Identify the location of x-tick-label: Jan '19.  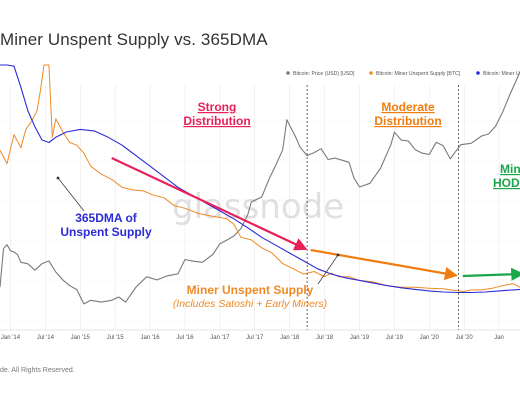
(360, 338).